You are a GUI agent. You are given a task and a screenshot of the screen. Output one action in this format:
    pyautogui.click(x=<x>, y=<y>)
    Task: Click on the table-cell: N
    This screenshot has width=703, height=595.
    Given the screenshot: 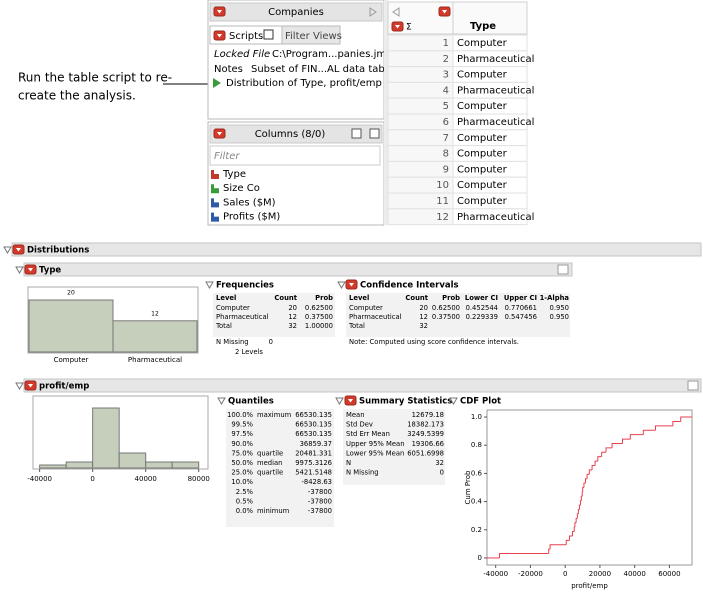 What is the action you would take?
    pyautogui.click(x=348, y=463)
    